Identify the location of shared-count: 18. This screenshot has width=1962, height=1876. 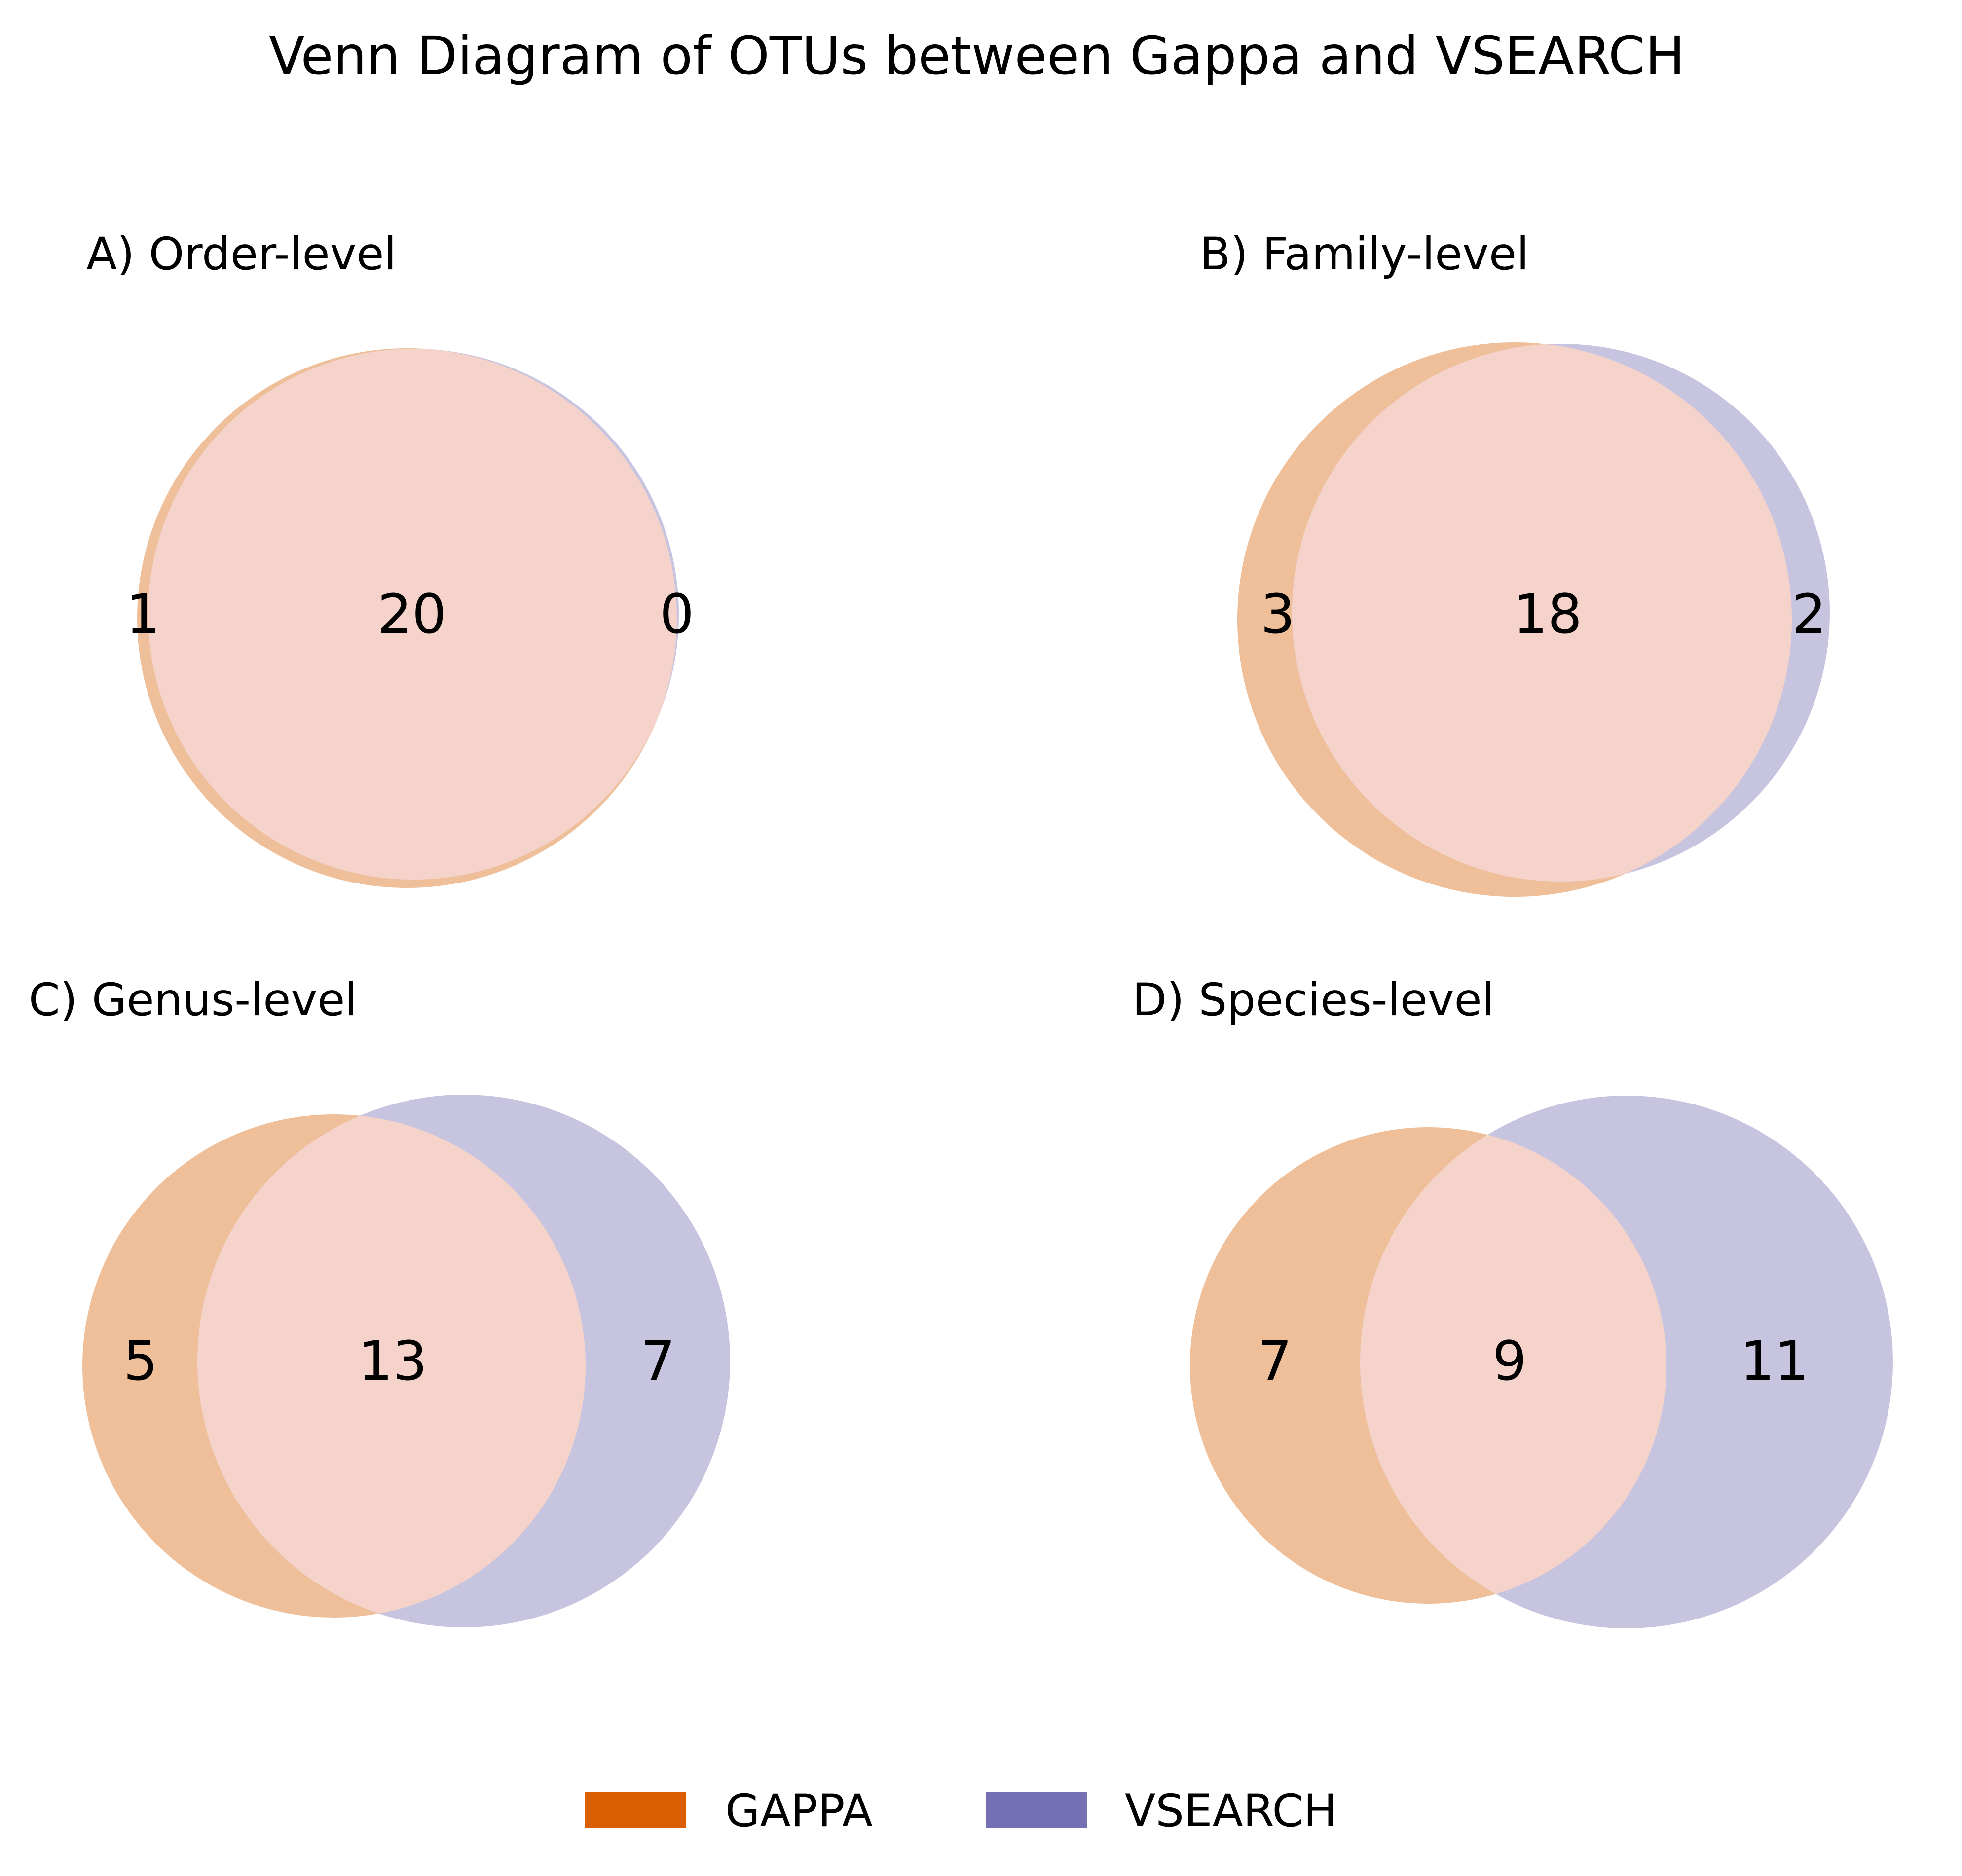
(1547, 614).